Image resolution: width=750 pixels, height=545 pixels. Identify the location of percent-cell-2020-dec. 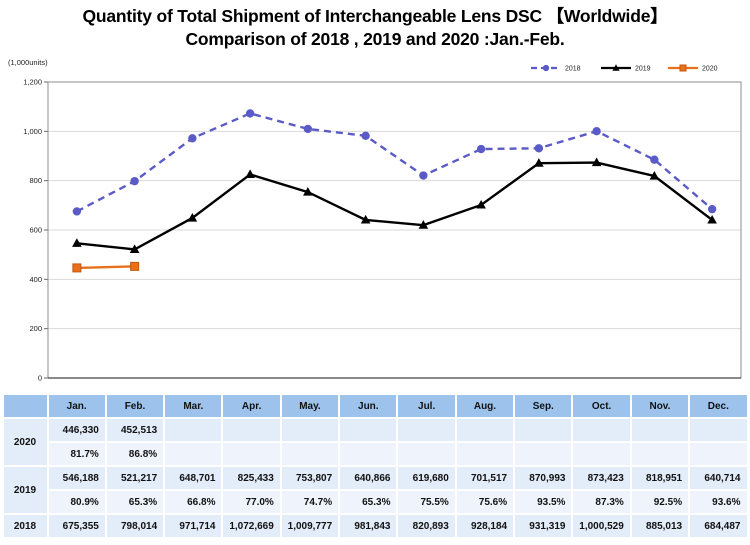
(718, 454).